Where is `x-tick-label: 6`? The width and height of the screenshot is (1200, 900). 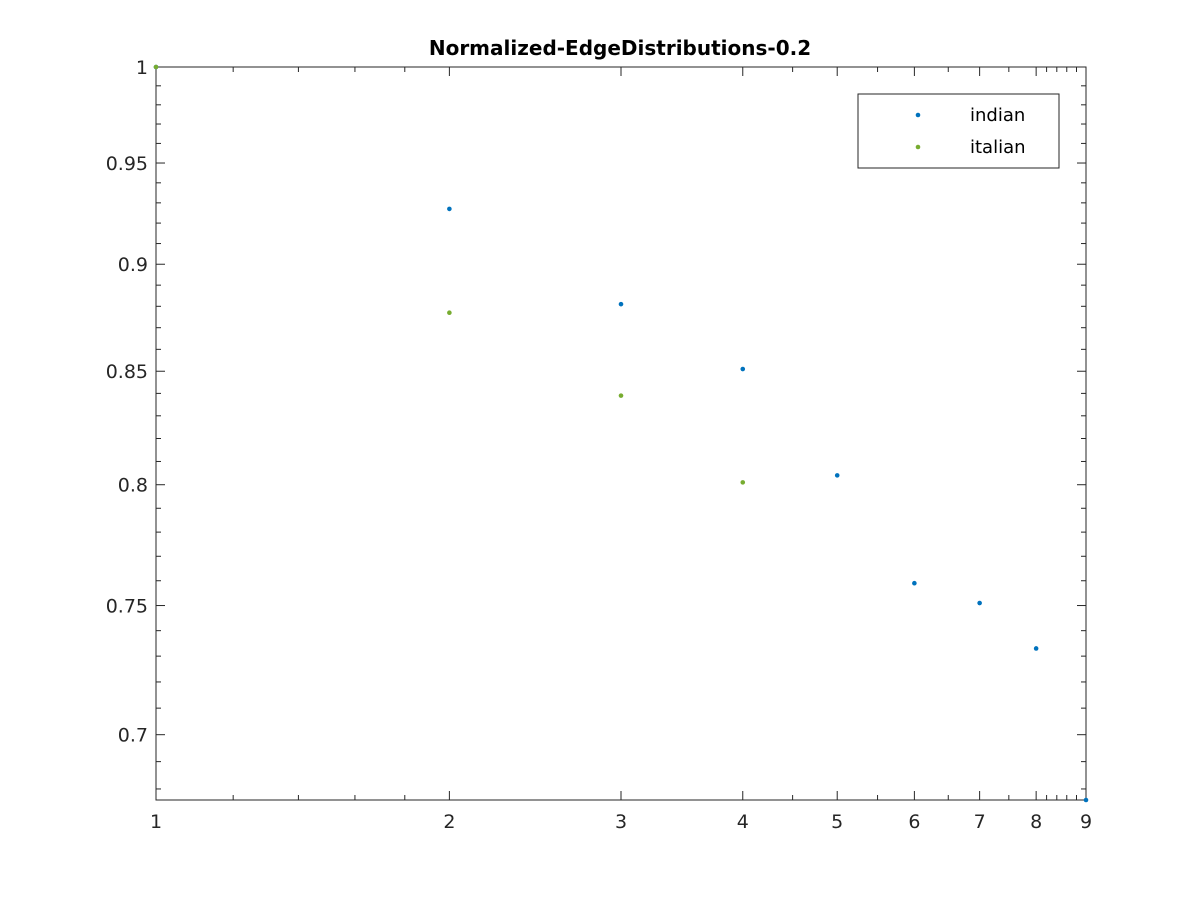 x-tick-label: 6 is located at coordinates (914, 822).